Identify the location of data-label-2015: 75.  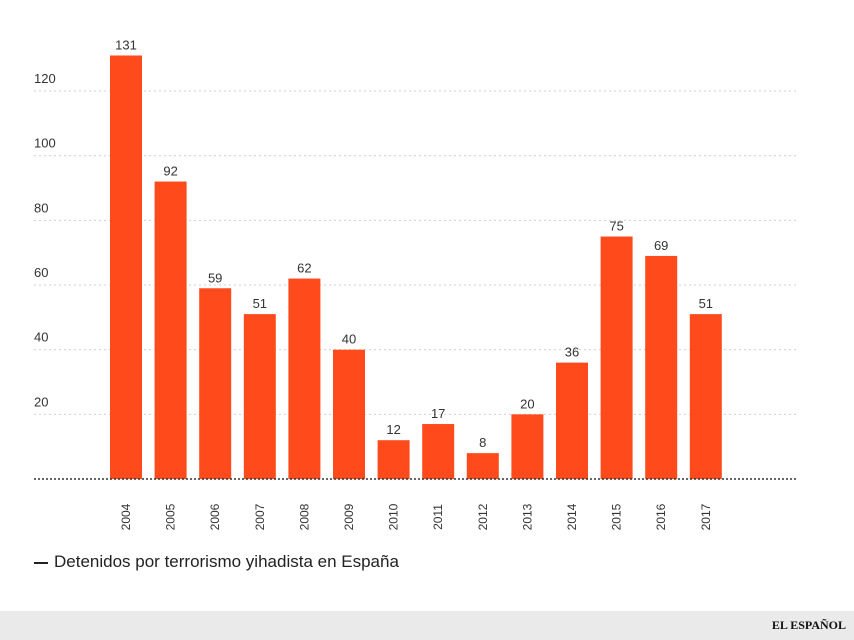
(616, 226).